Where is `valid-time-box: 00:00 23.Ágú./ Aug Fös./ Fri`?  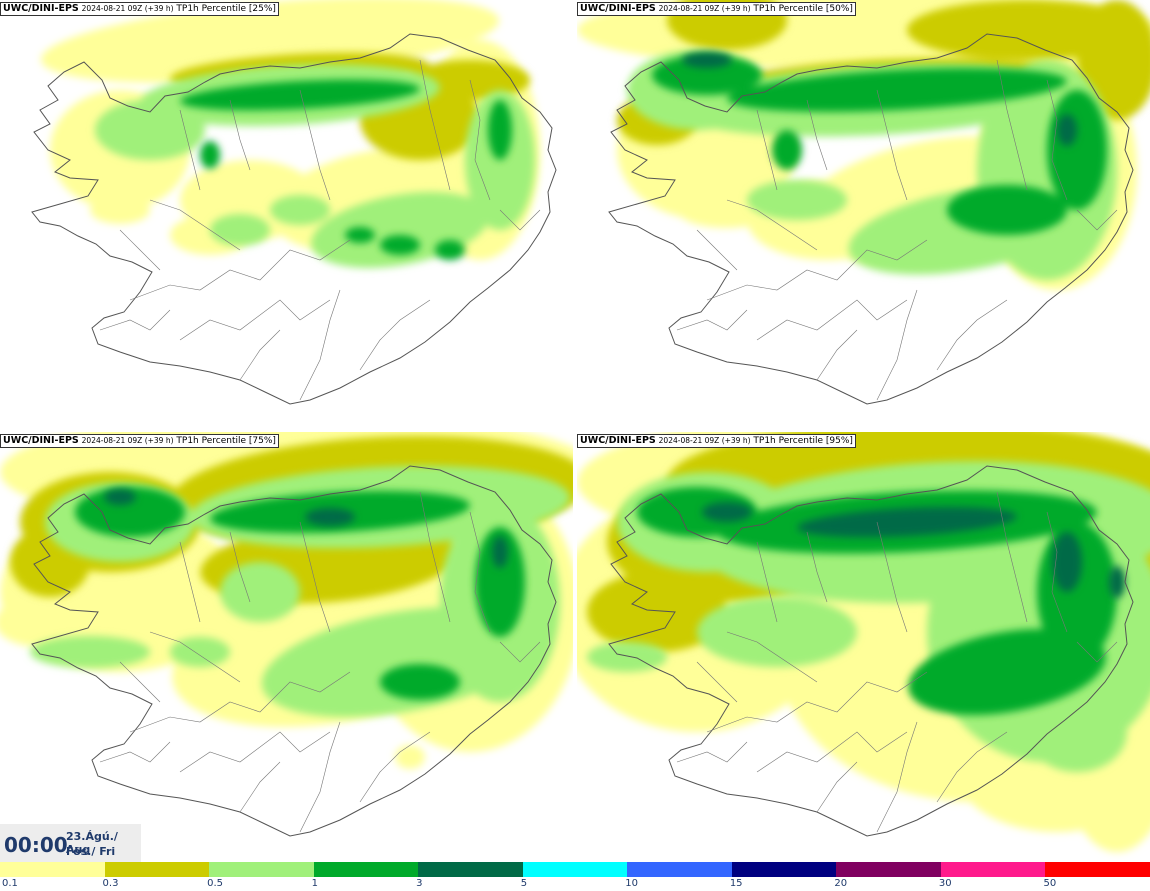
valid-time-box: 00:00 23.Ágú./ Aug Fös./ Fri is located at coordinates (70, 843).